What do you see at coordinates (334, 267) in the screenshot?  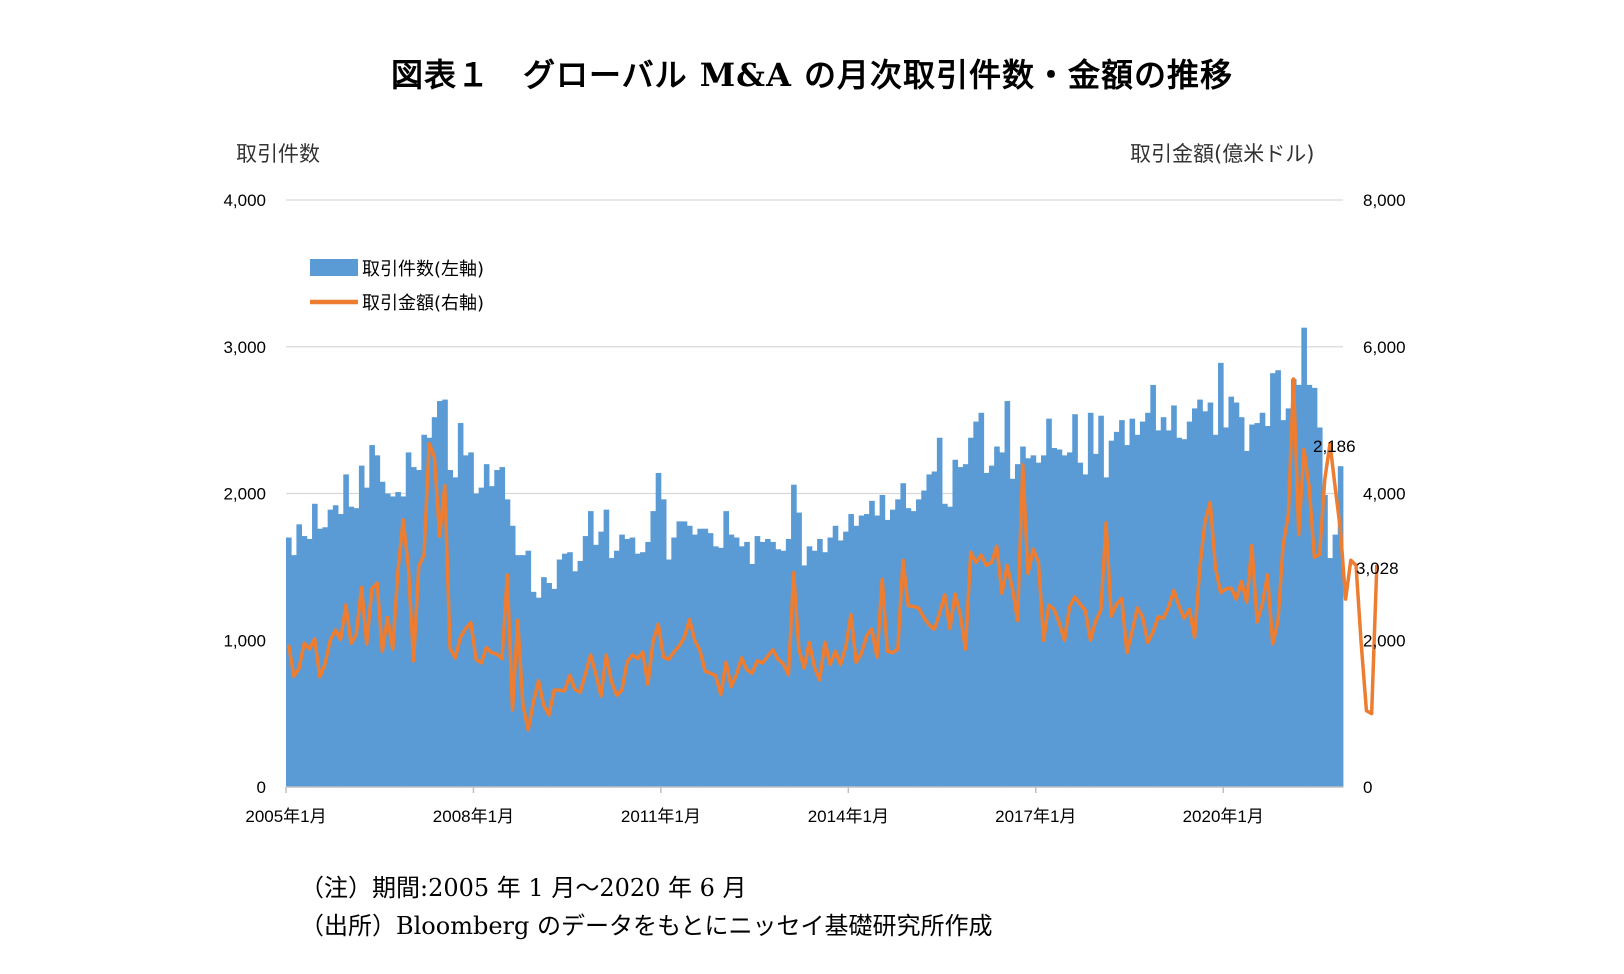 I see `legend-swatch-bars` at bounding box center [334, 267].